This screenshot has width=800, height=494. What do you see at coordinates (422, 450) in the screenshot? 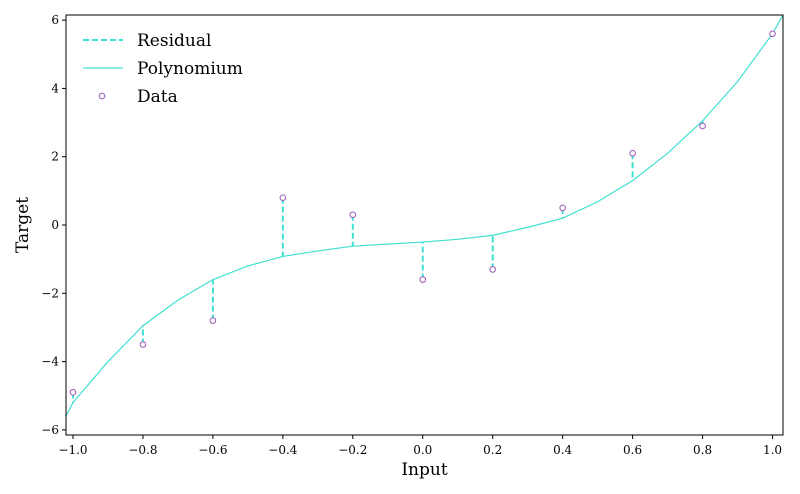
I see `x-tick-label: 0.0` at bounding box center [422, 450].